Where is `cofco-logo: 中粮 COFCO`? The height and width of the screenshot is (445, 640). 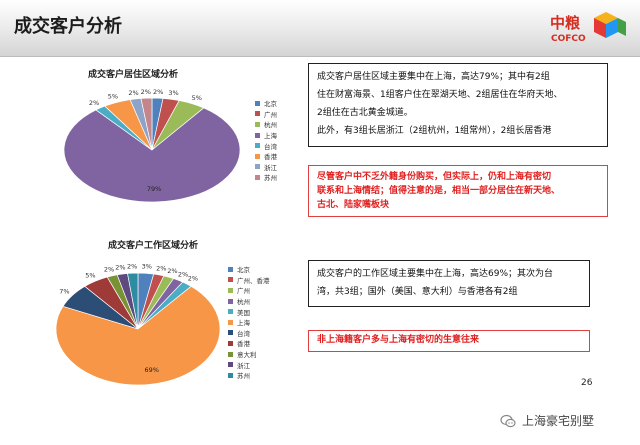 cofco-logo: 中粮 COFCO is located at coordinates (588, 28).